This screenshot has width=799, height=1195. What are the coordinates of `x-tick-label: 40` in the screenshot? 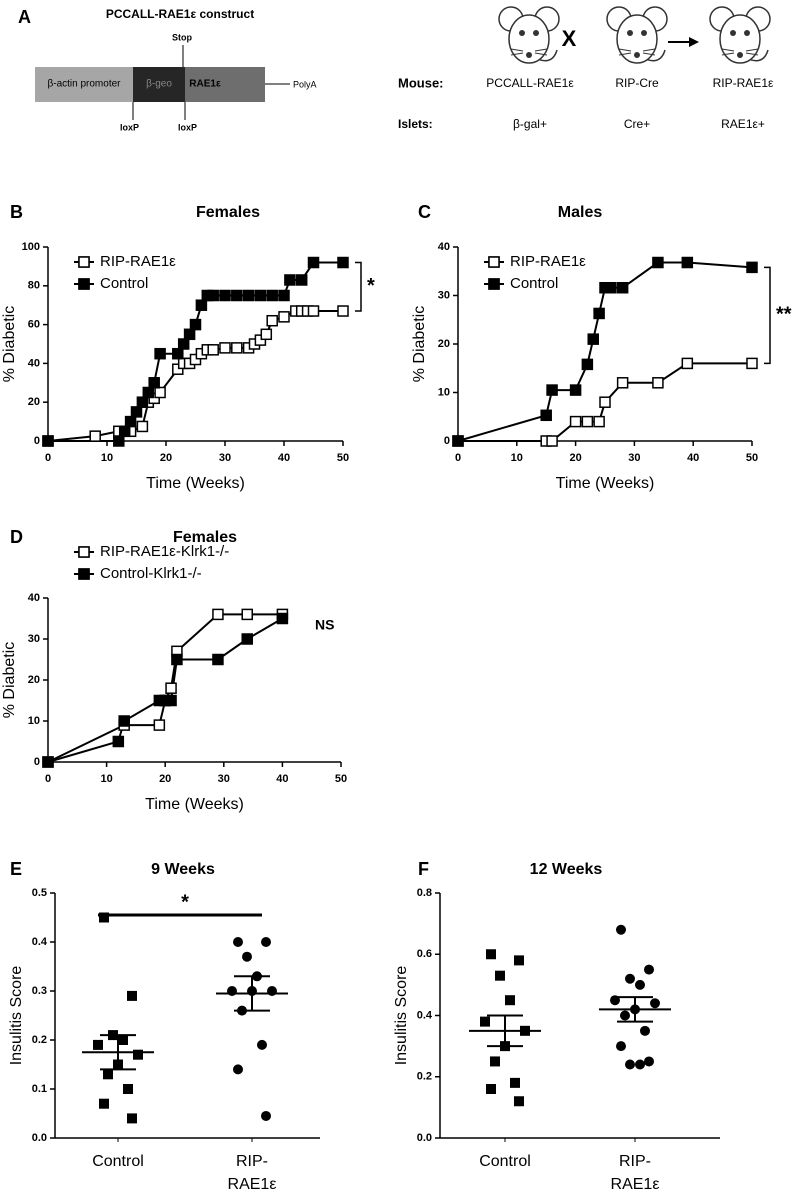 It's located at (284, 458).